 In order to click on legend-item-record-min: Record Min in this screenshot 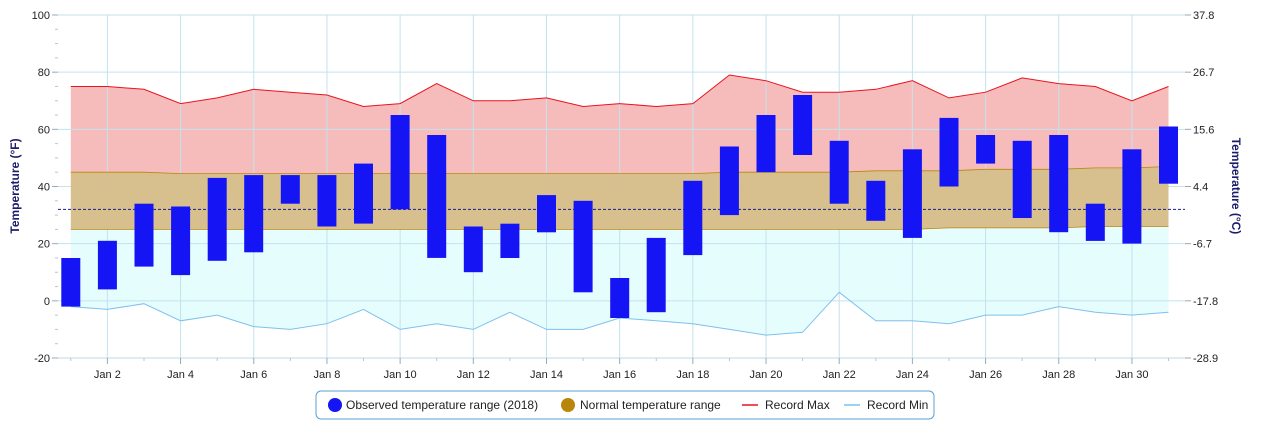, I will do `click(886, 405)`.